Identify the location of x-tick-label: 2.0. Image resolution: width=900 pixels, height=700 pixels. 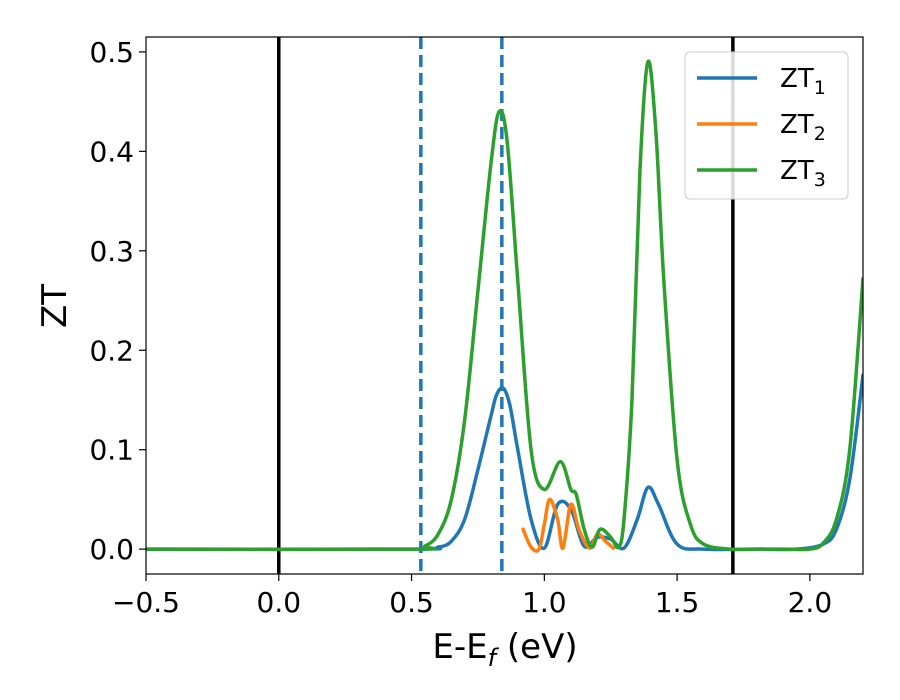
(810, 602).